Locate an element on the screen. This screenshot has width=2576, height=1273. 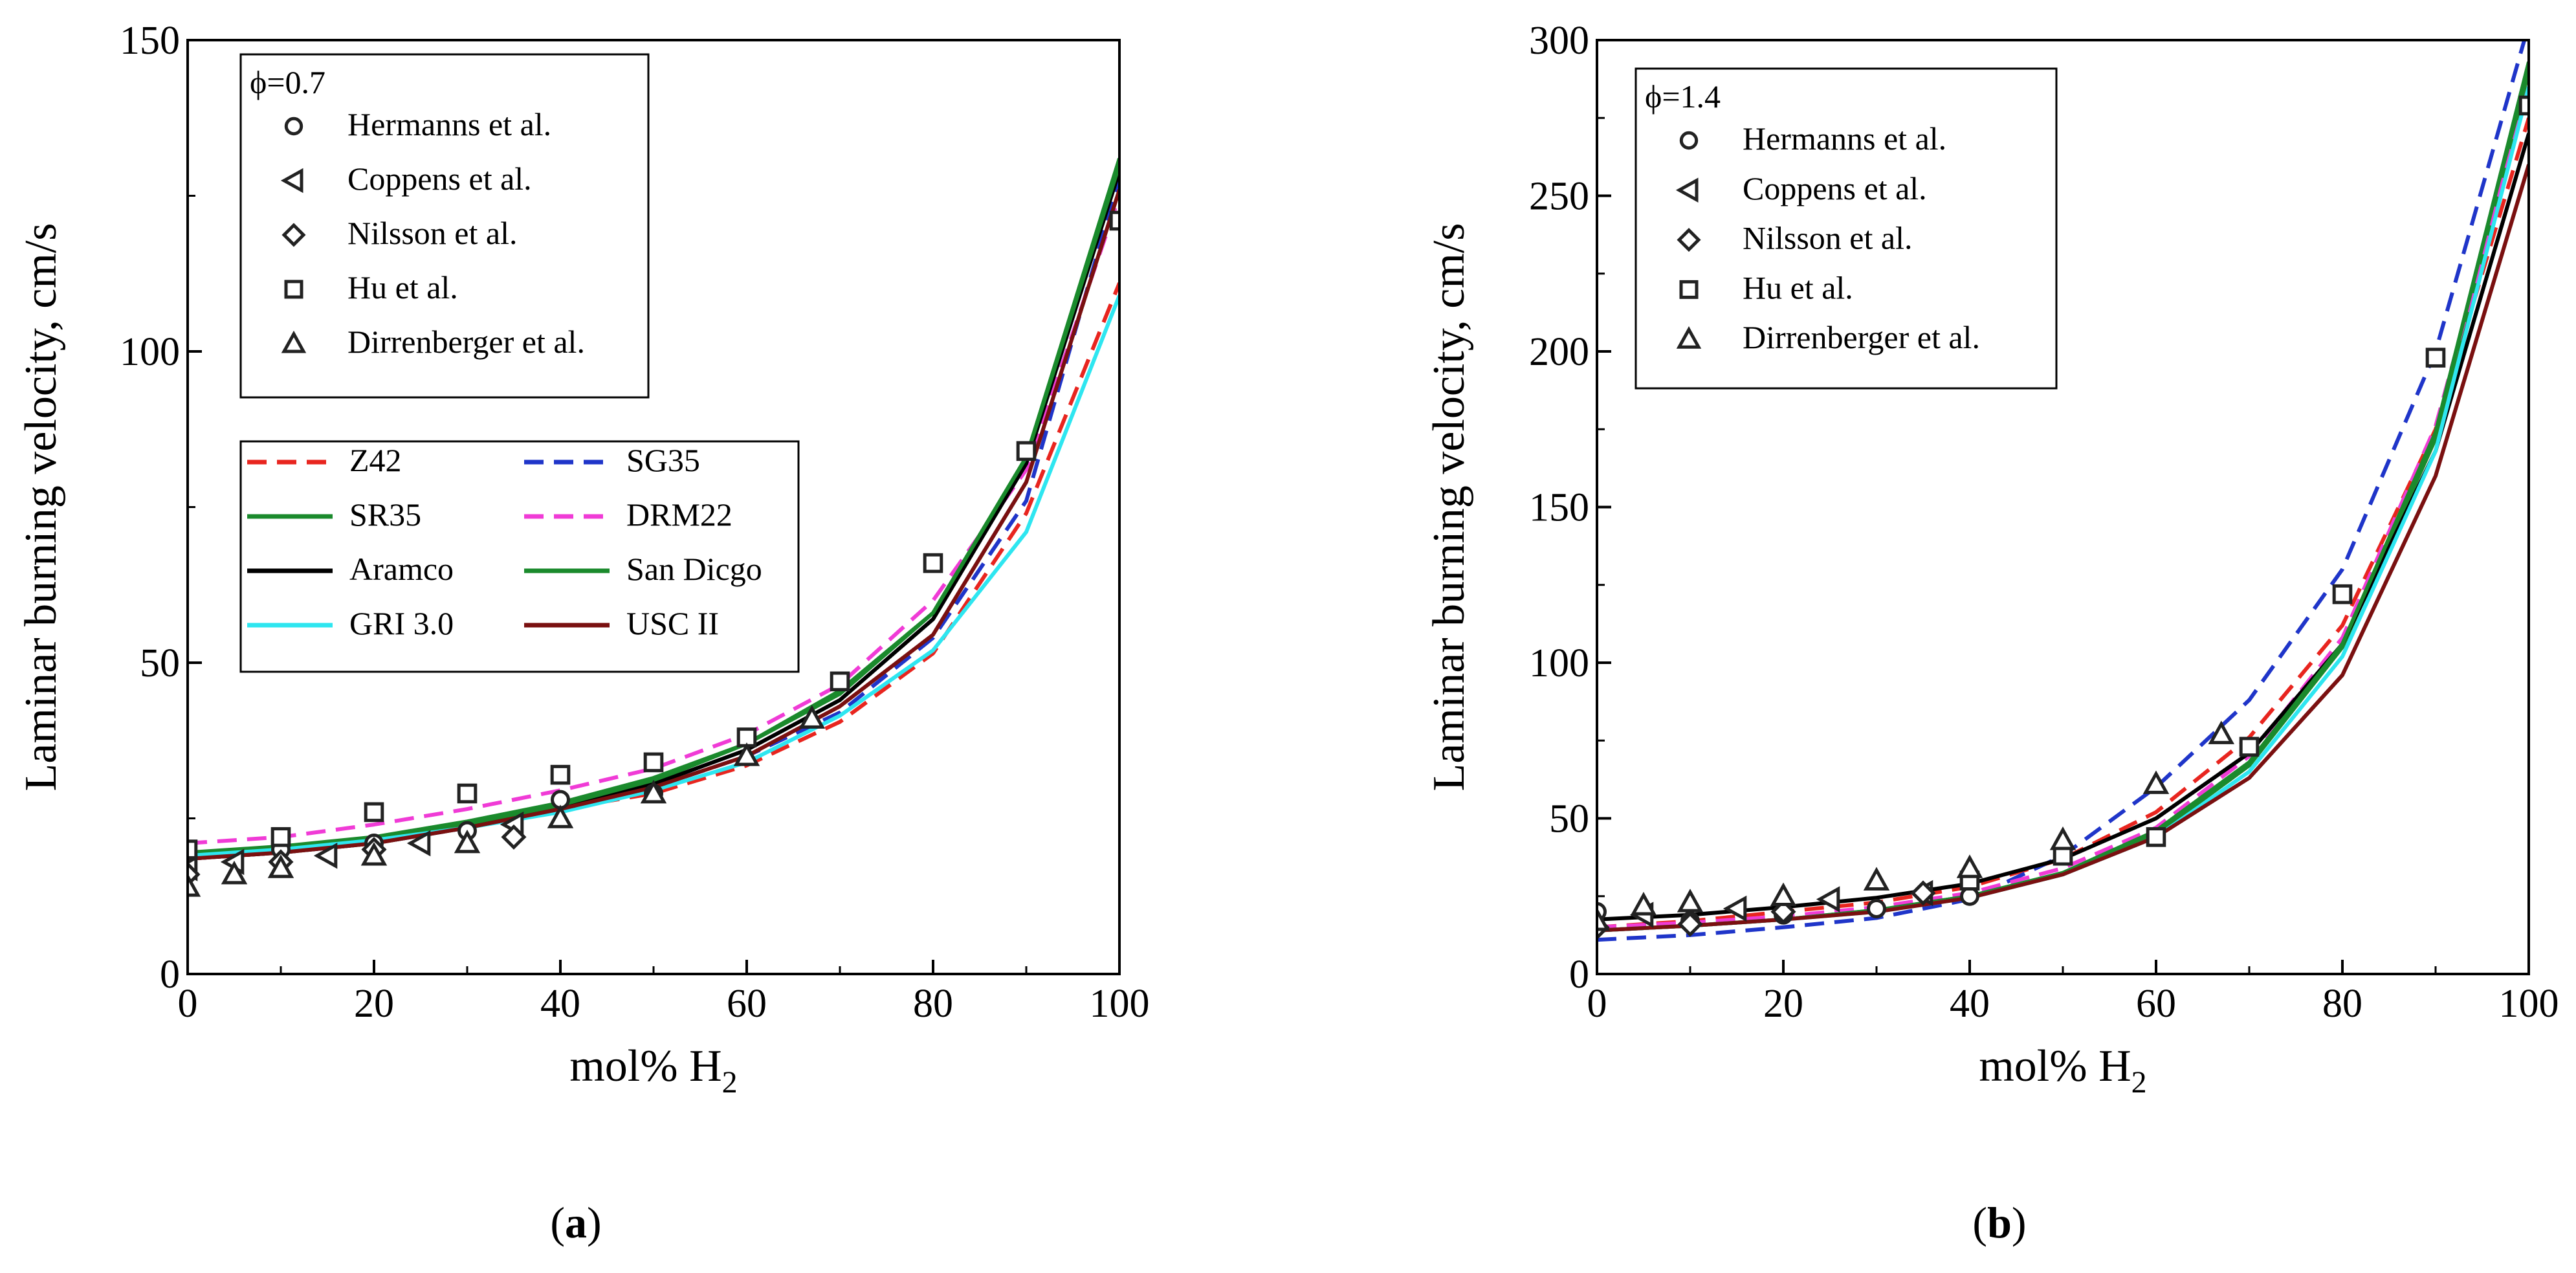
experiment-legend-box is located at coordinates (445, 226).